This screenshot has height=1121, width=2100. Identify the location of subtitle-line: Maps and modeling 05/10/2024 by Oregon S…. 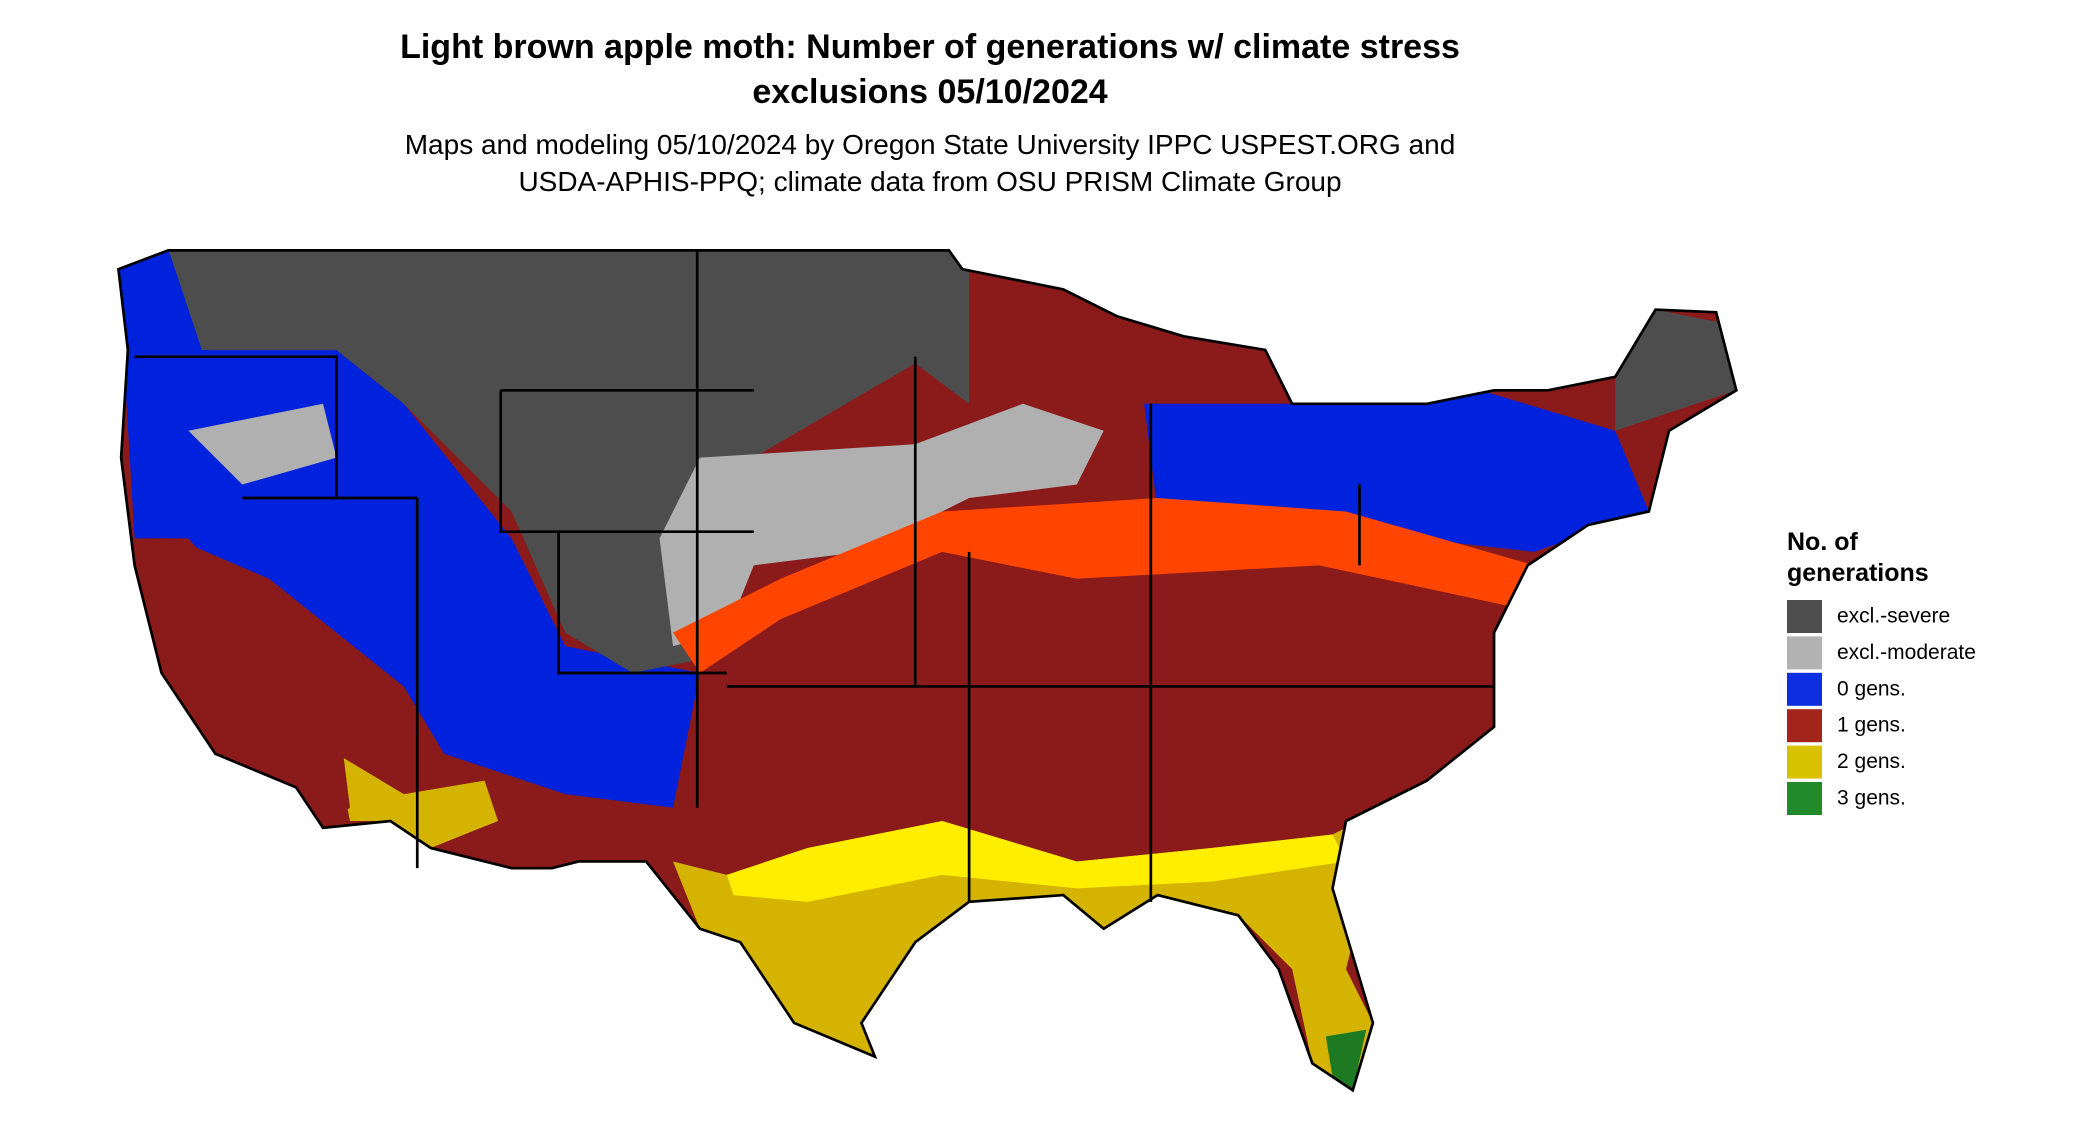
(930, 144).